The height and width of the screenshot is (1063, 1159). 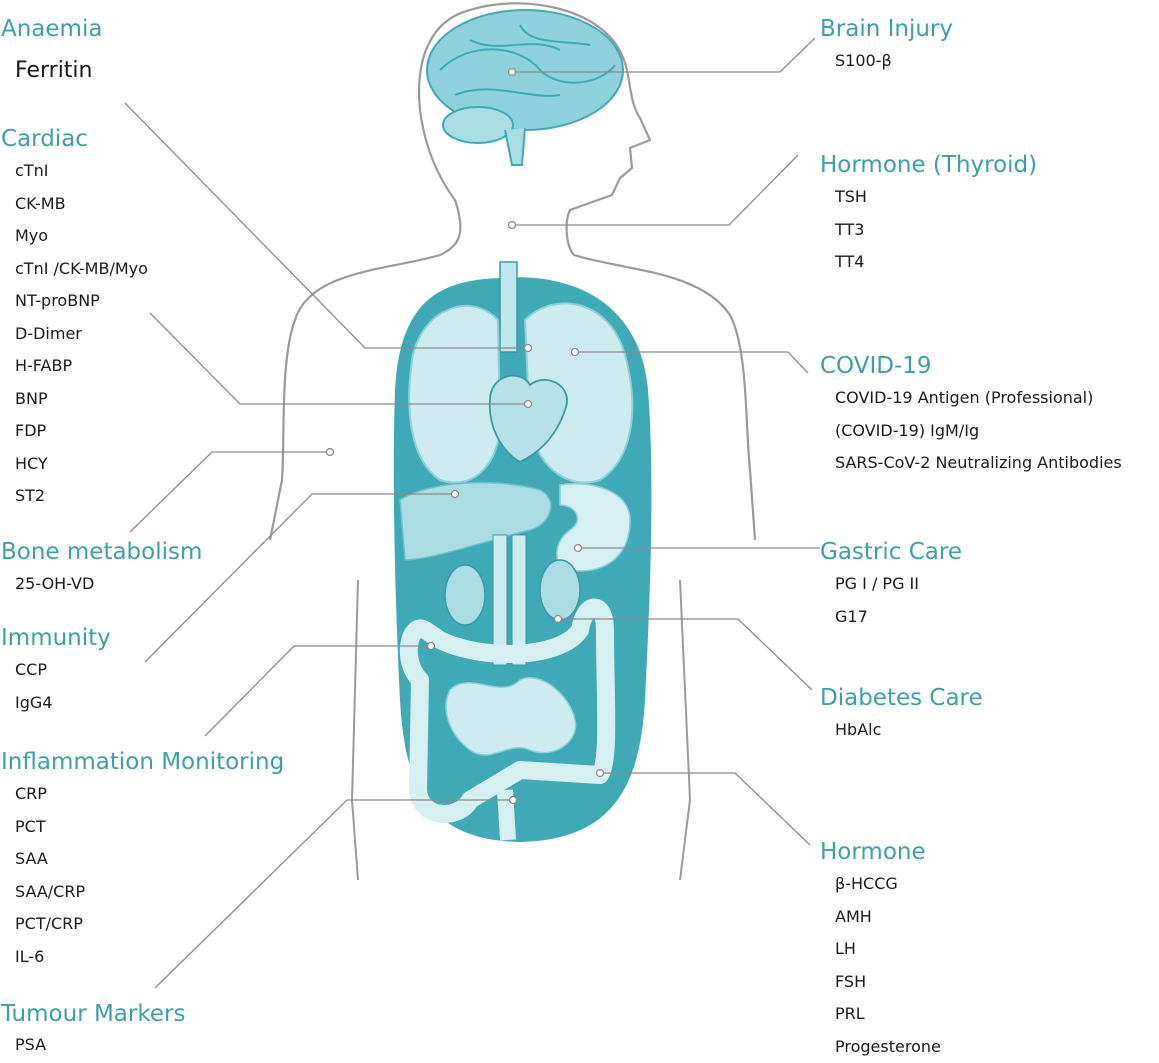 What do you see at coordinates (978, 463) in the screenshot?
I see `biomarker-item: SARS-CoV-2 Neutralizing Antibodies` at bounding box center [978, 463].